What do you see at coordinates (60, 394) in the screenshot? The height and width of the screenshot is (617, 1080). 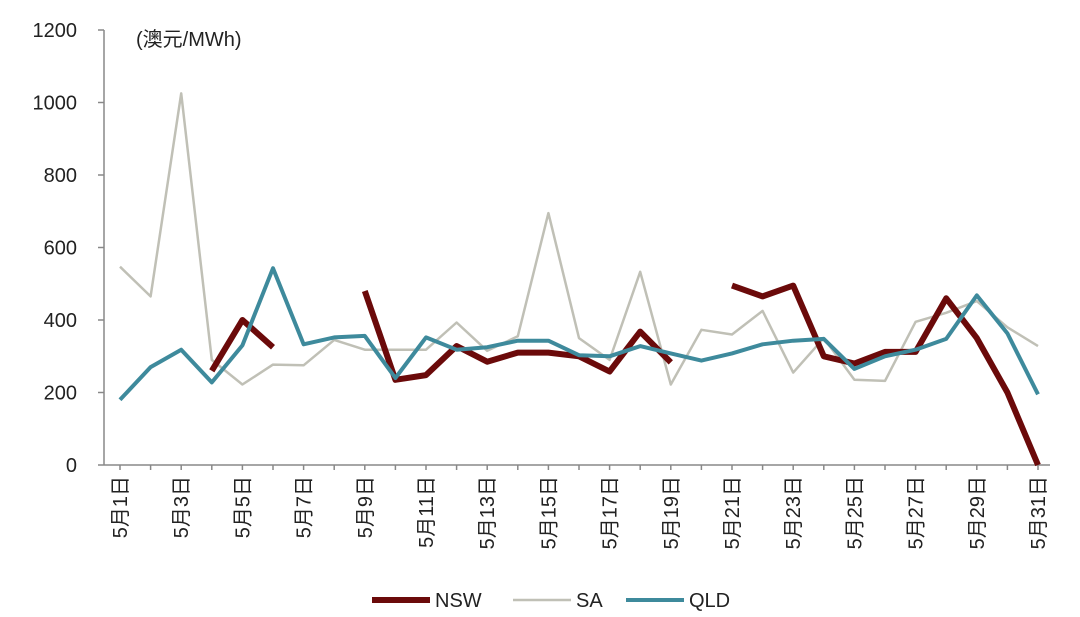 I see `y-tick-label: 200` at bounding box center [60, 394].